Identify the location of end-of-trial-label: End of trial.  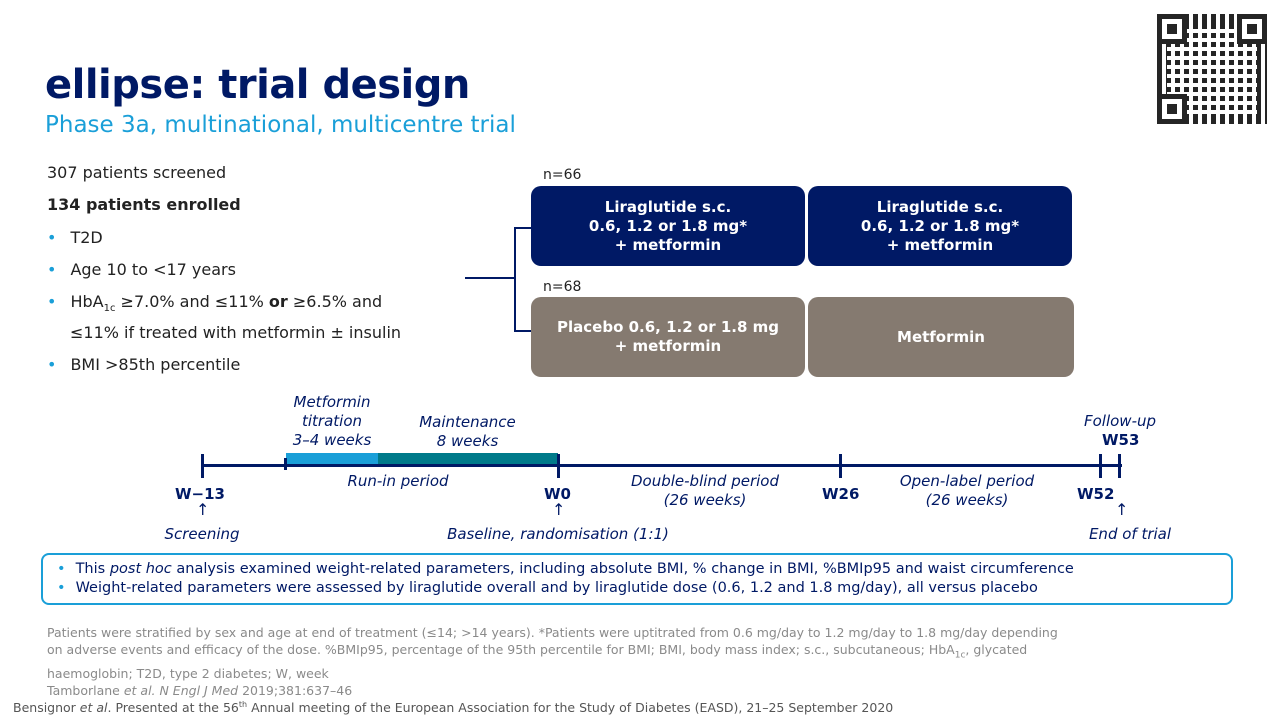
(1130, 534).